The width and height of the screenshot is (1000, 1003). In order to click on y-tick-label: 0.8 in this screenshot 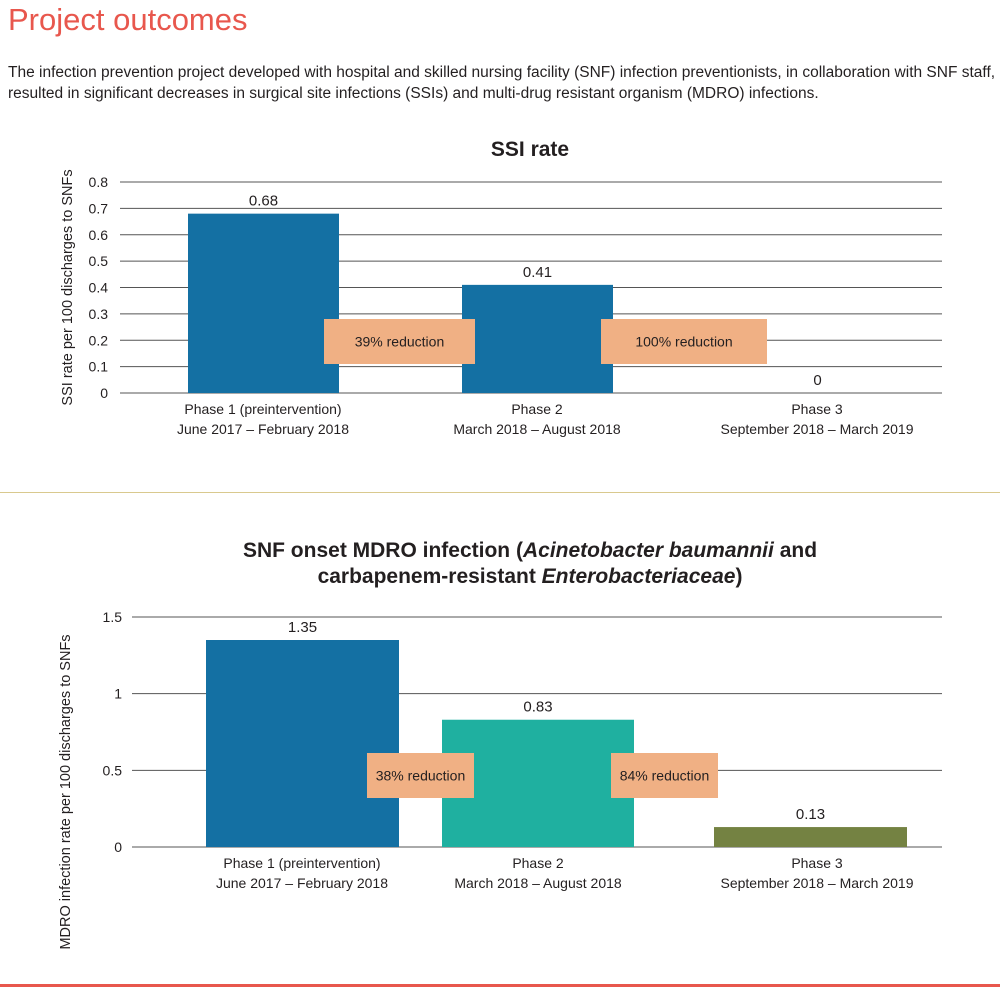, I will do `click(99, 182)`.